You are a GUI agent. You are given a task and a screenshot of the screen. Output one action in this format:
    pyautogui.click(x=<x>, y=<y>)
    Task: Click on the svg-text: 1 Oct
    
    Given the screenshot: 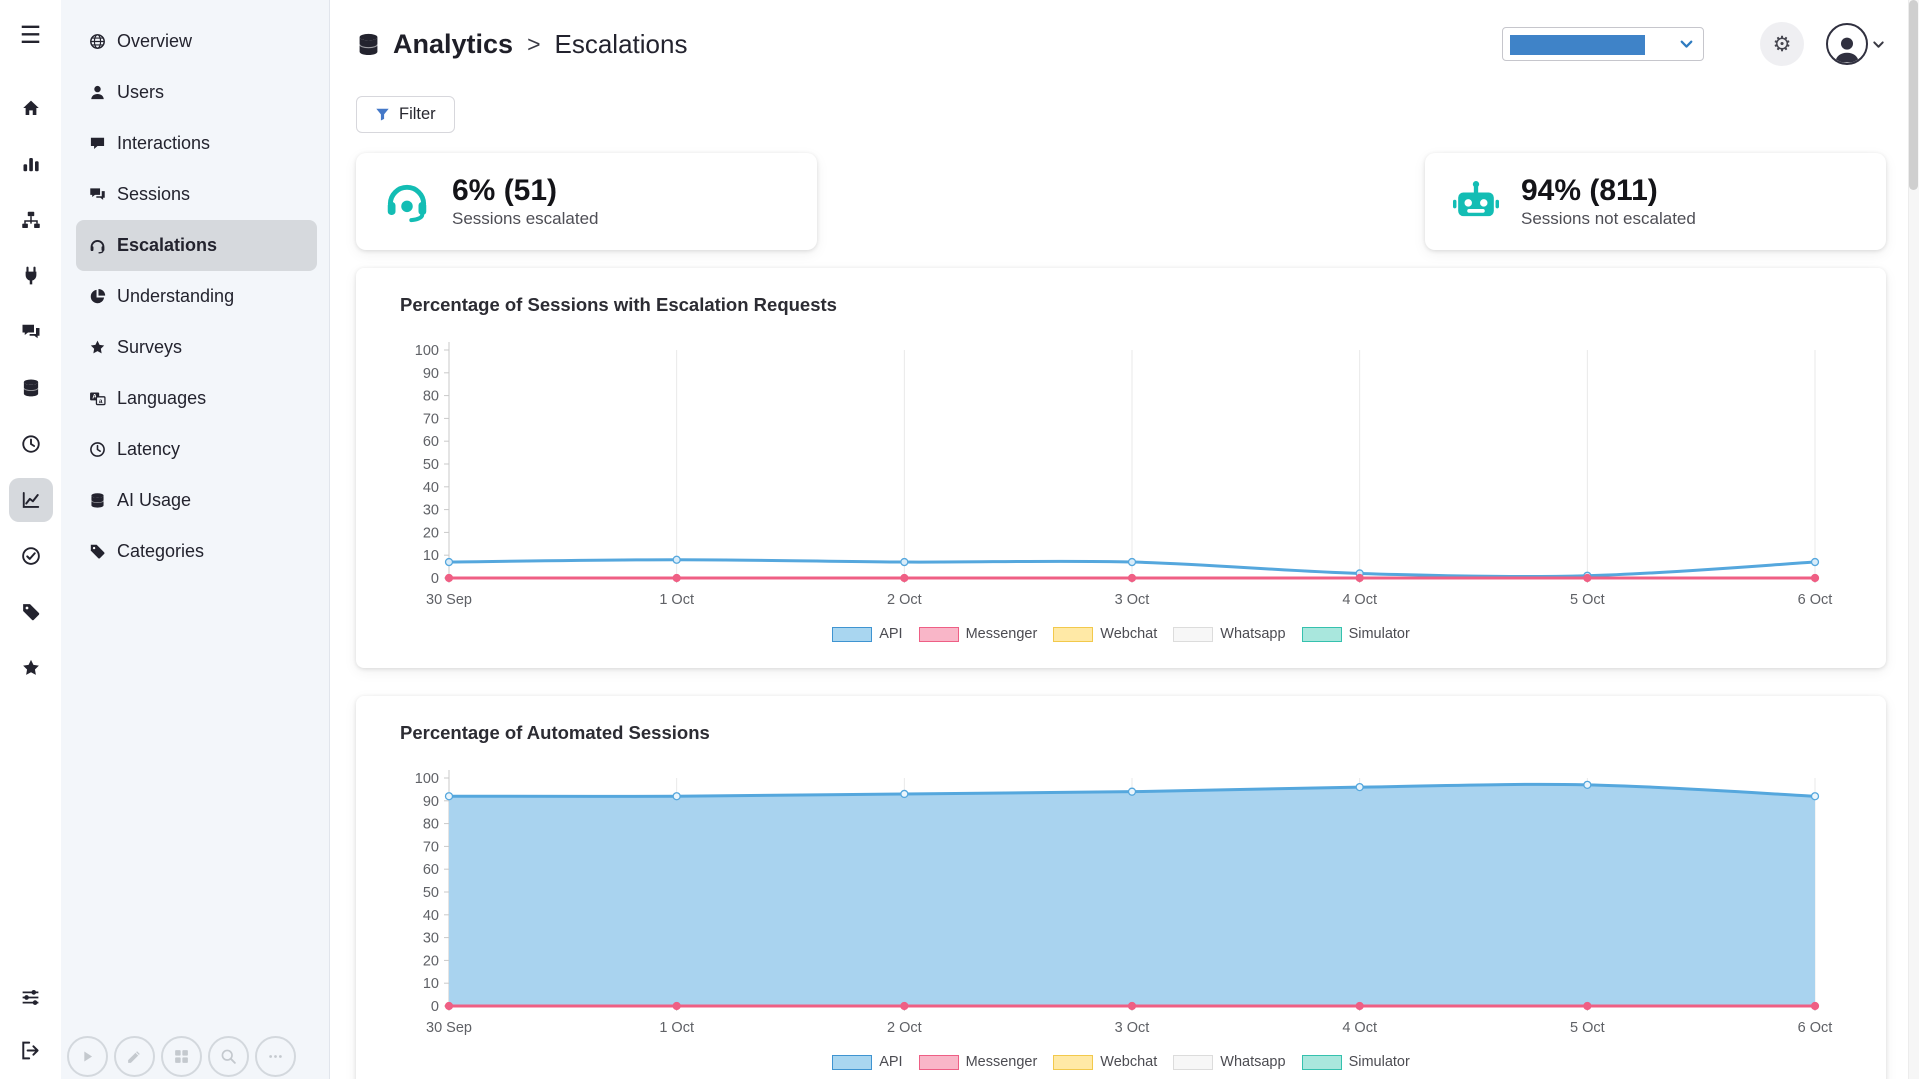 What is the action you would take?
    pyautogui.click(x=676, y=1028)
    